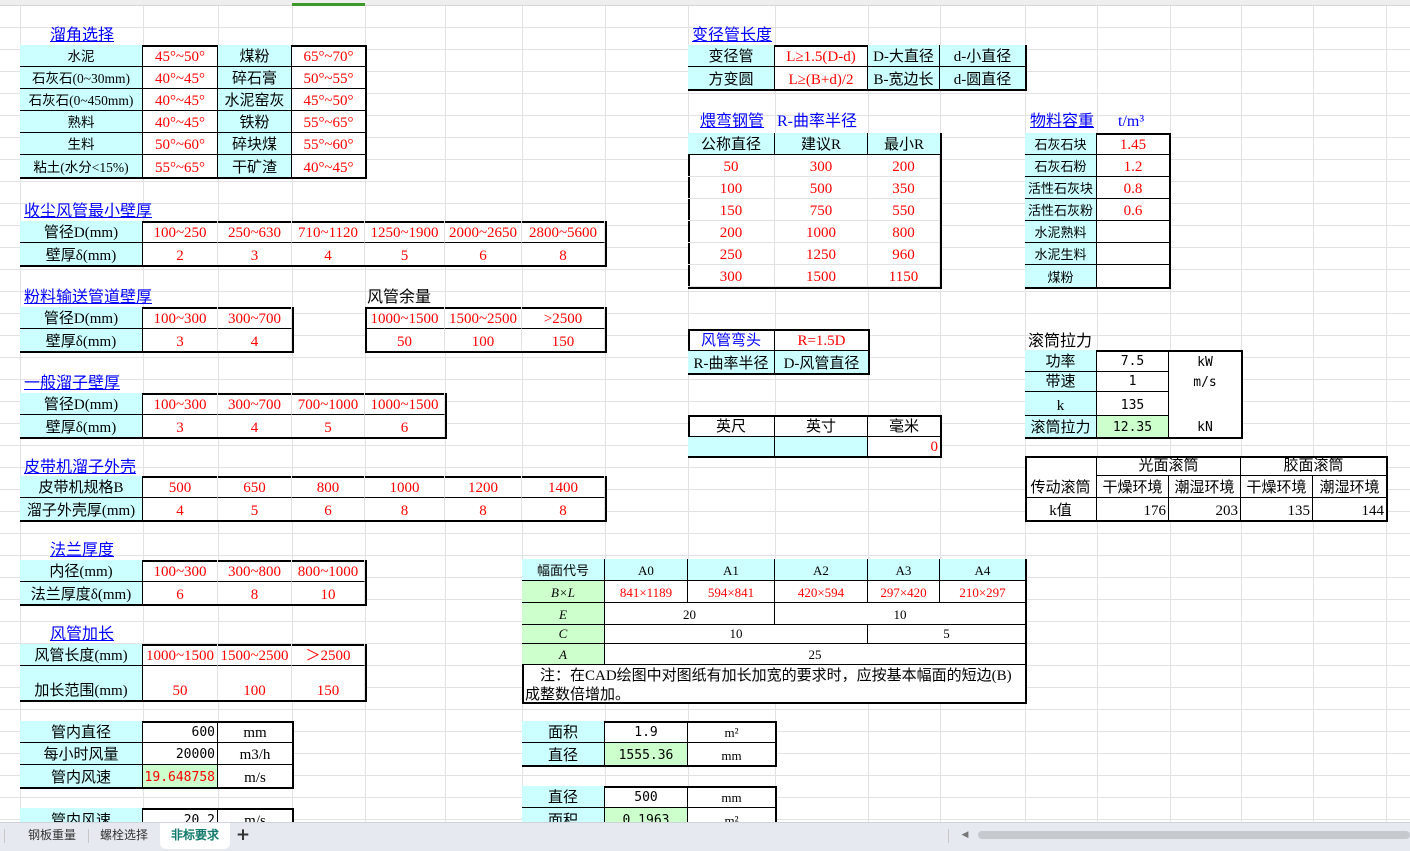  Describe the element at coordinates (81, 487) in the screenshot. I see `header-cell: 皮带机规格B` at that location.